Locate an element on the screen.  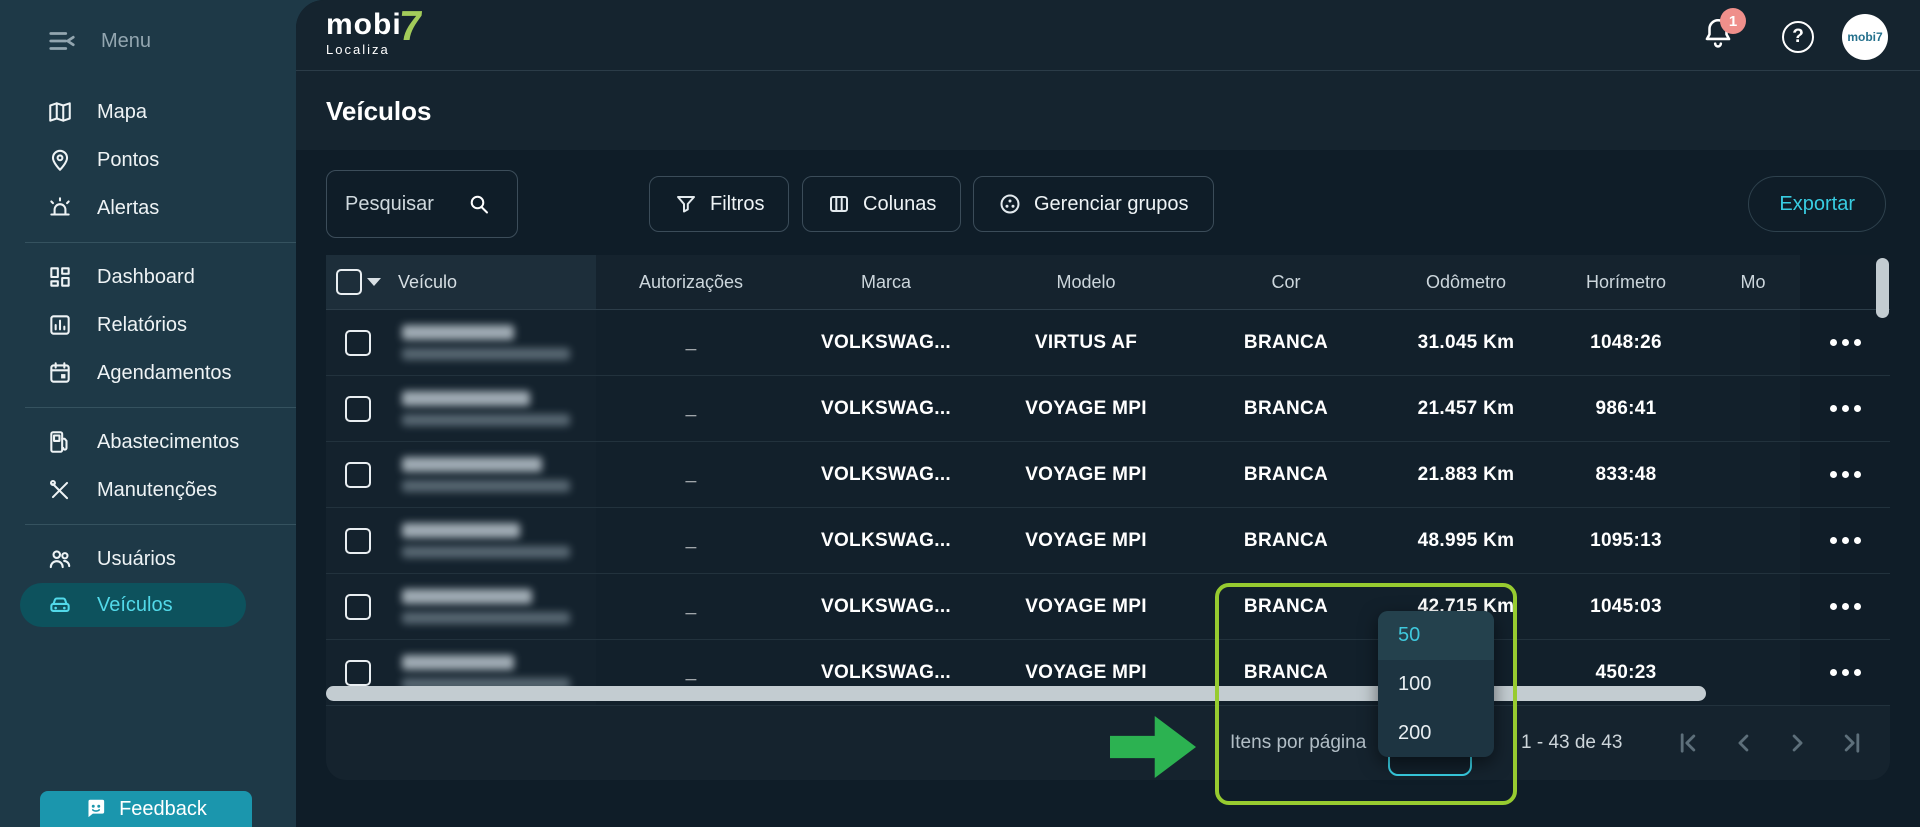
column-header-color: Cor is located at coordinates (1286, 281).